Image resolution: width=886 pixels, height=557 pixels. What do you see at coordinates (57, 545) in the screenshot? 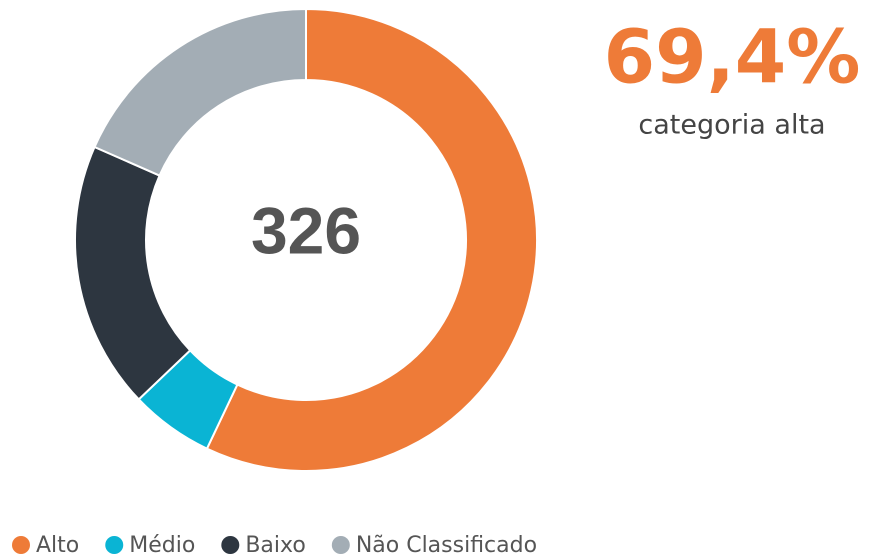
I see `legend-label: Alto` at bounding box center [57, 545].